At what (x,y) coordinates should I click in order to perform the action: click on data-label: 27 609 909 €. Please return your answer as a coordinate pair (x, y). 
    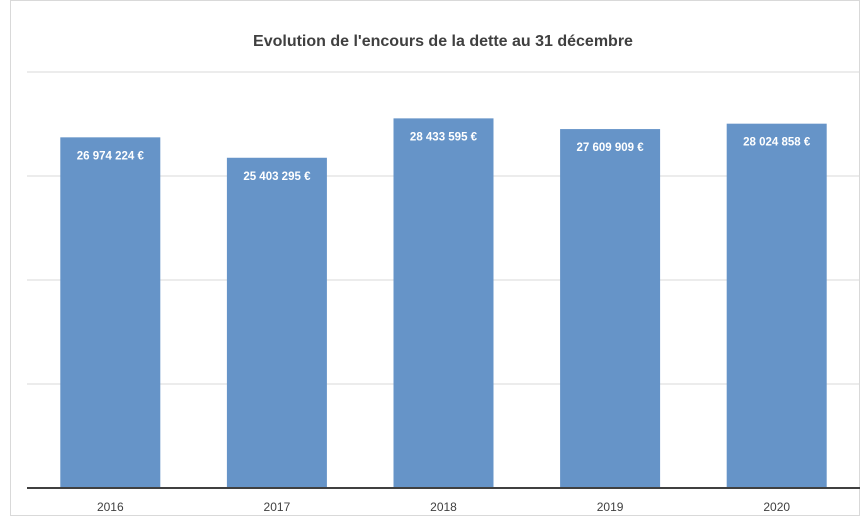
    Looking at the image, I should click on (611, 148).